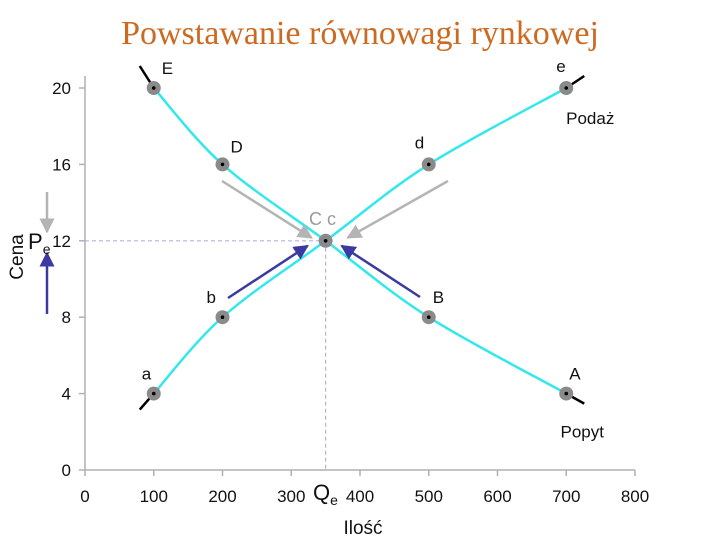 The width and height of the screenshot is (720, 540). What do you see at coordinates (419, 142) in the screenshot?
I see `point-label-d: d` at bounding box center [419, 142].